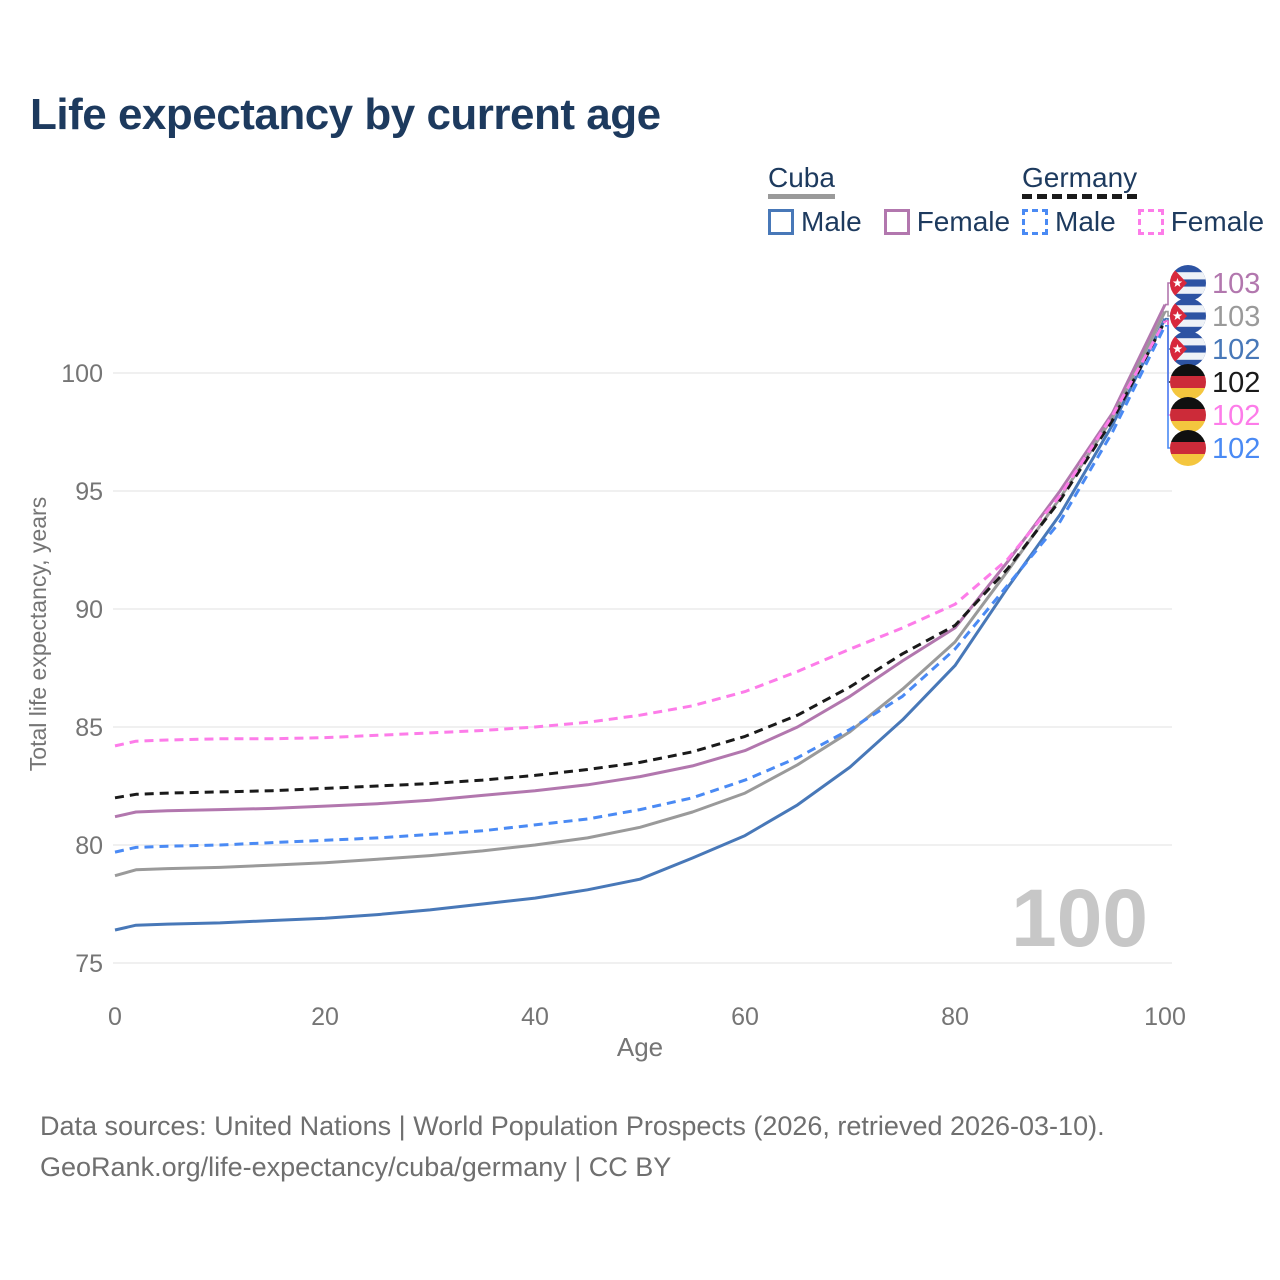 The image size is (1280, 1280). Describe the element at coordinates (345, 114) in the screenshot. I see `page-title: Life expectancy by current age` at that location.